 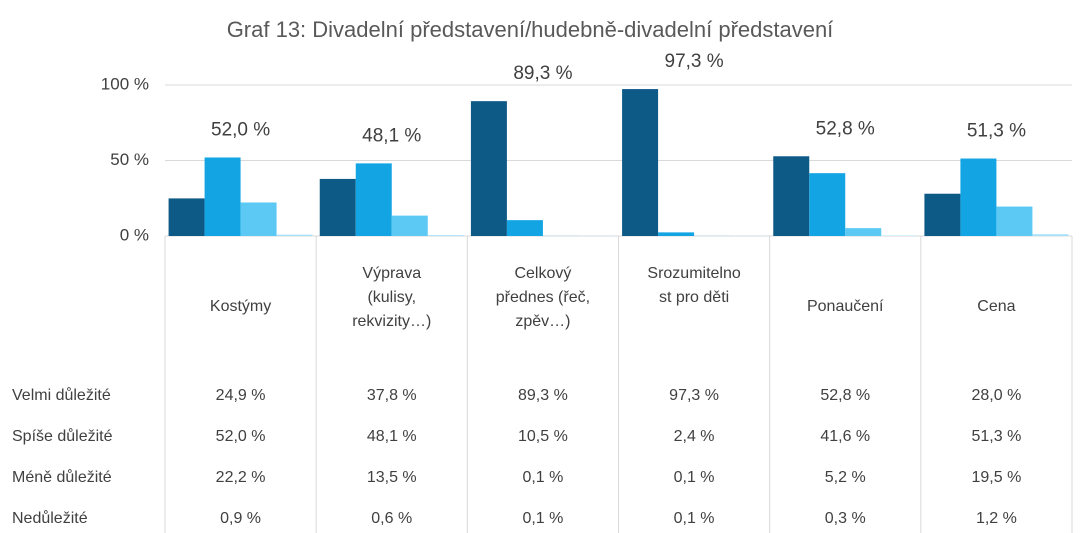 What do you see at coordinates (694, 436) in the screenshot?
I see `table-cell: 2,4 %` at bounding box center [694, 436].